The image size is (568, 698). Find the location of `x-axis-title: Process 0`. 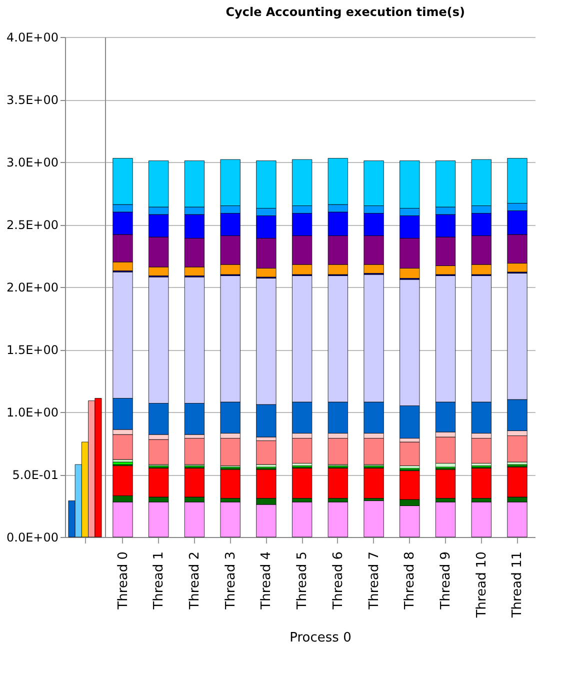

x-axis-title: Process 0 is located at coordinates (321, 638).